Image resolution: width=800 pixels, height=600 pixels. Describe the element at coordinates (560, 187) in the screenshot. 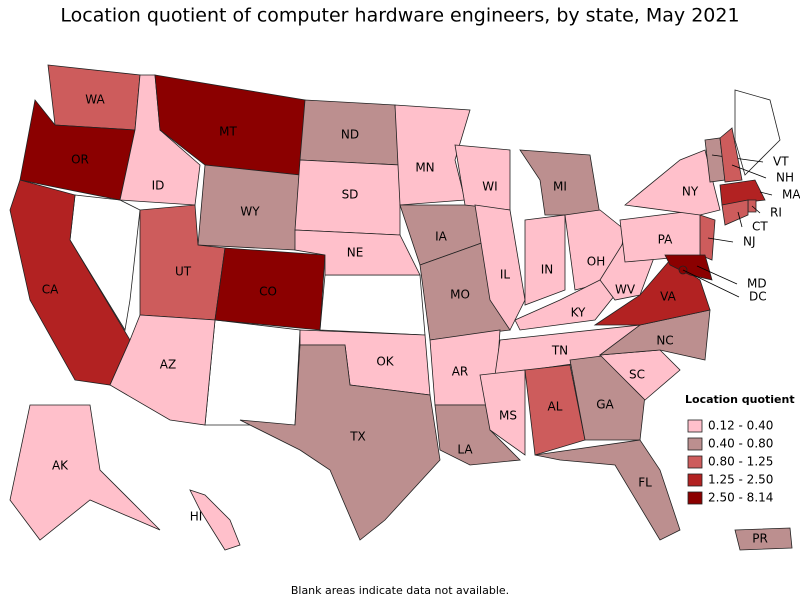

I see `state-label: MI` at that location.